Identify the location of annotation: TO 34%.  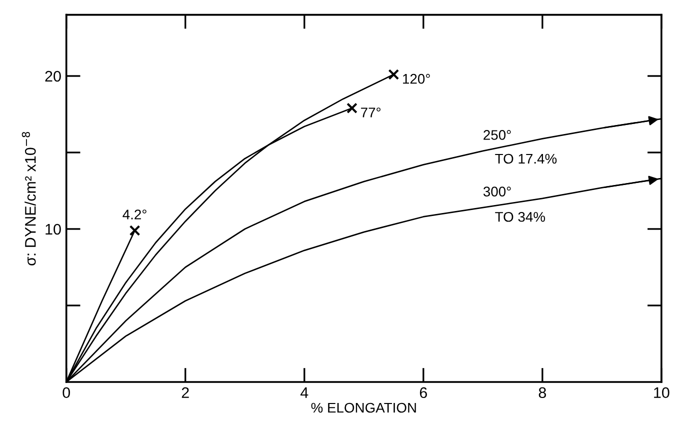
(520, 217).